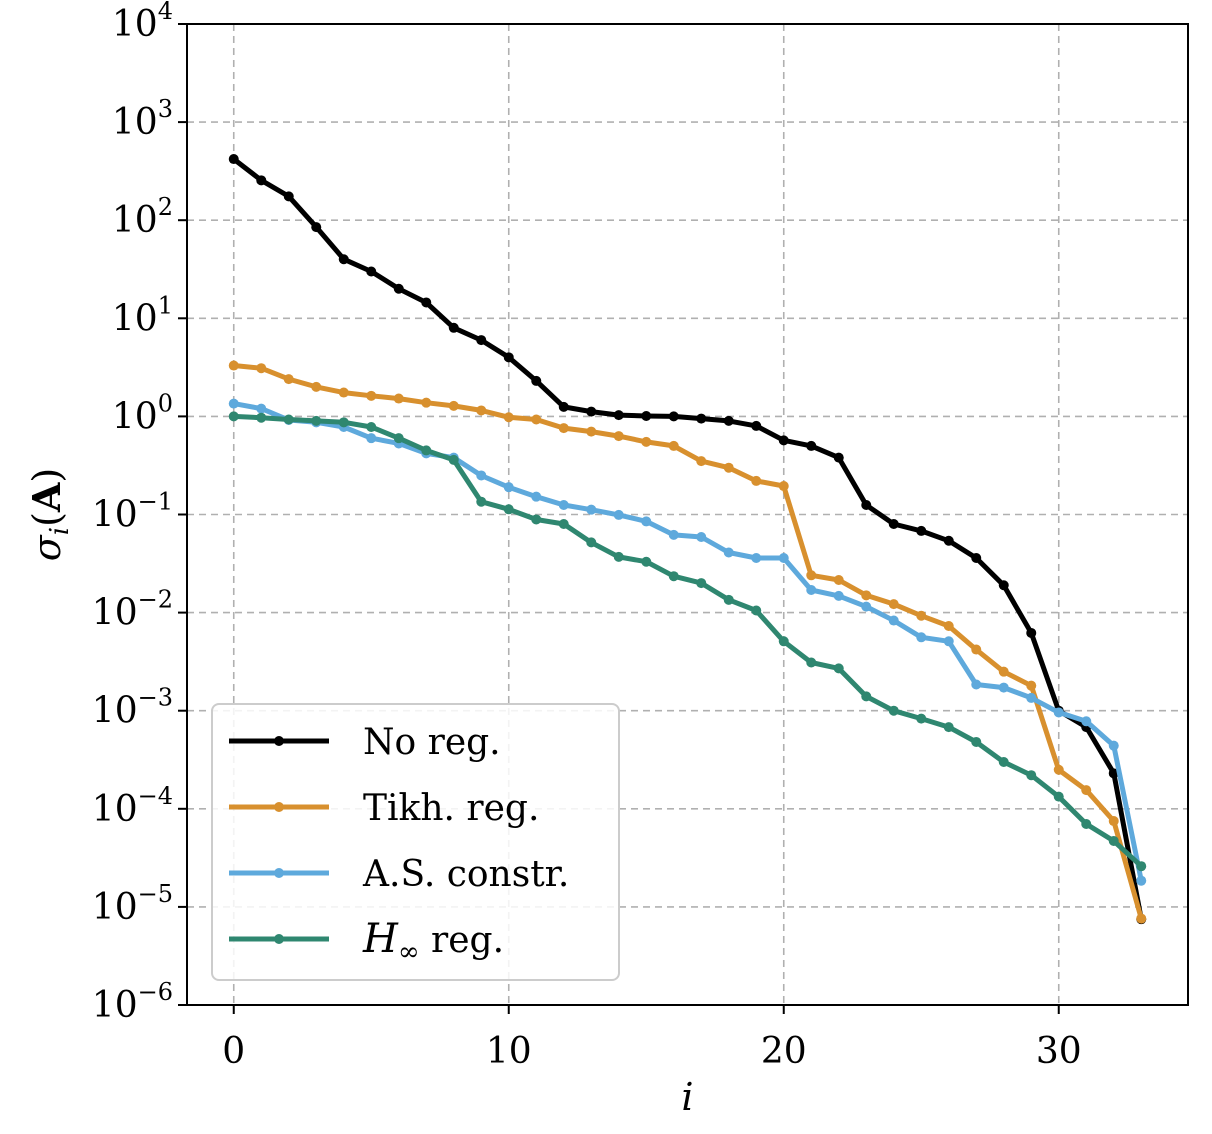 The width and height of the screenshot is (1212, 1134). I want to click on y-tick-label: 10⁻⁵, so click(132, 904).